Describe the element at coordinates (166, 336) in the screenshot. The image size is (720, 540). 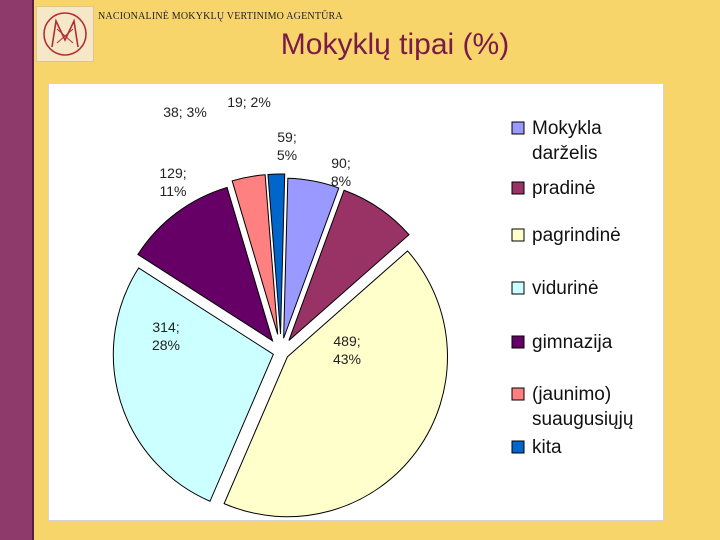
I see `data-label-3: 314; 28%` at that location.